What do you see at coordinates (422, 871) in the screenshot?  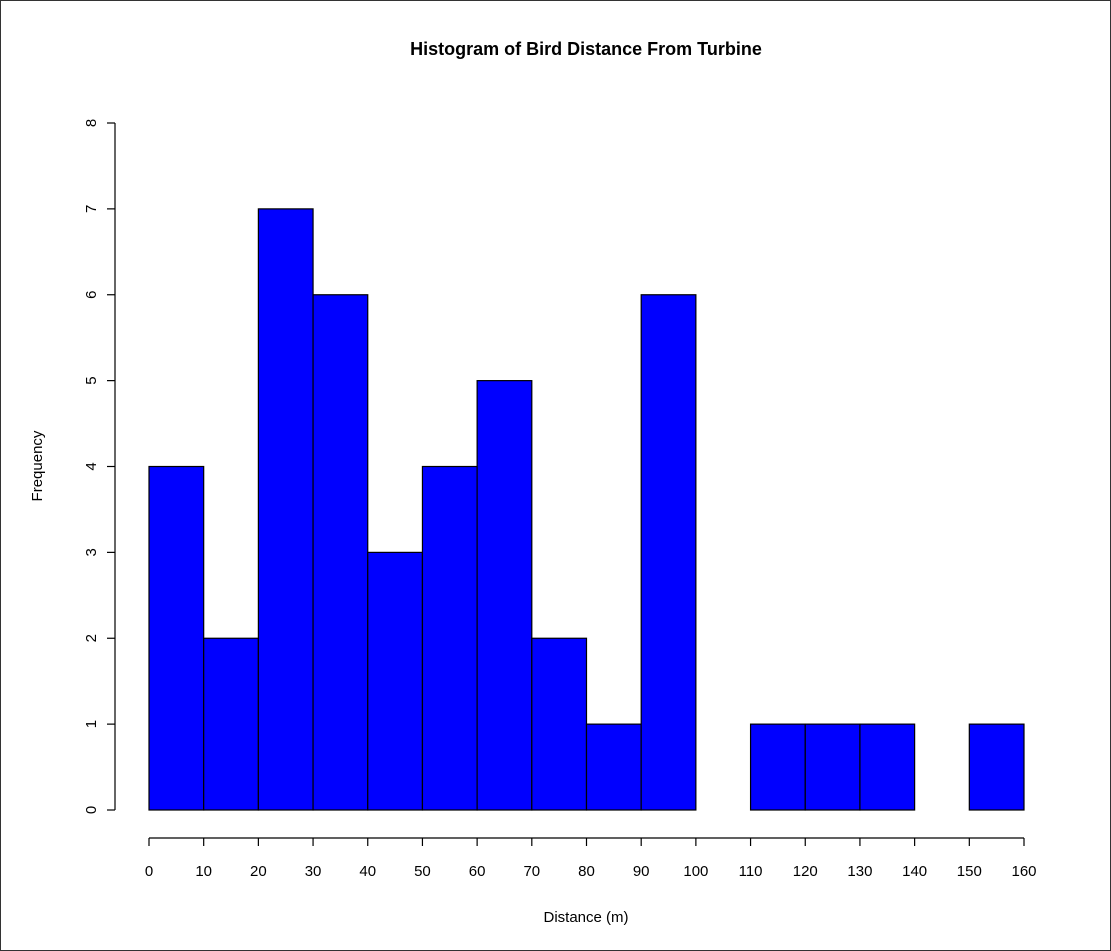 I see `x-tick-label: 50` at bounding box center [422, 871].